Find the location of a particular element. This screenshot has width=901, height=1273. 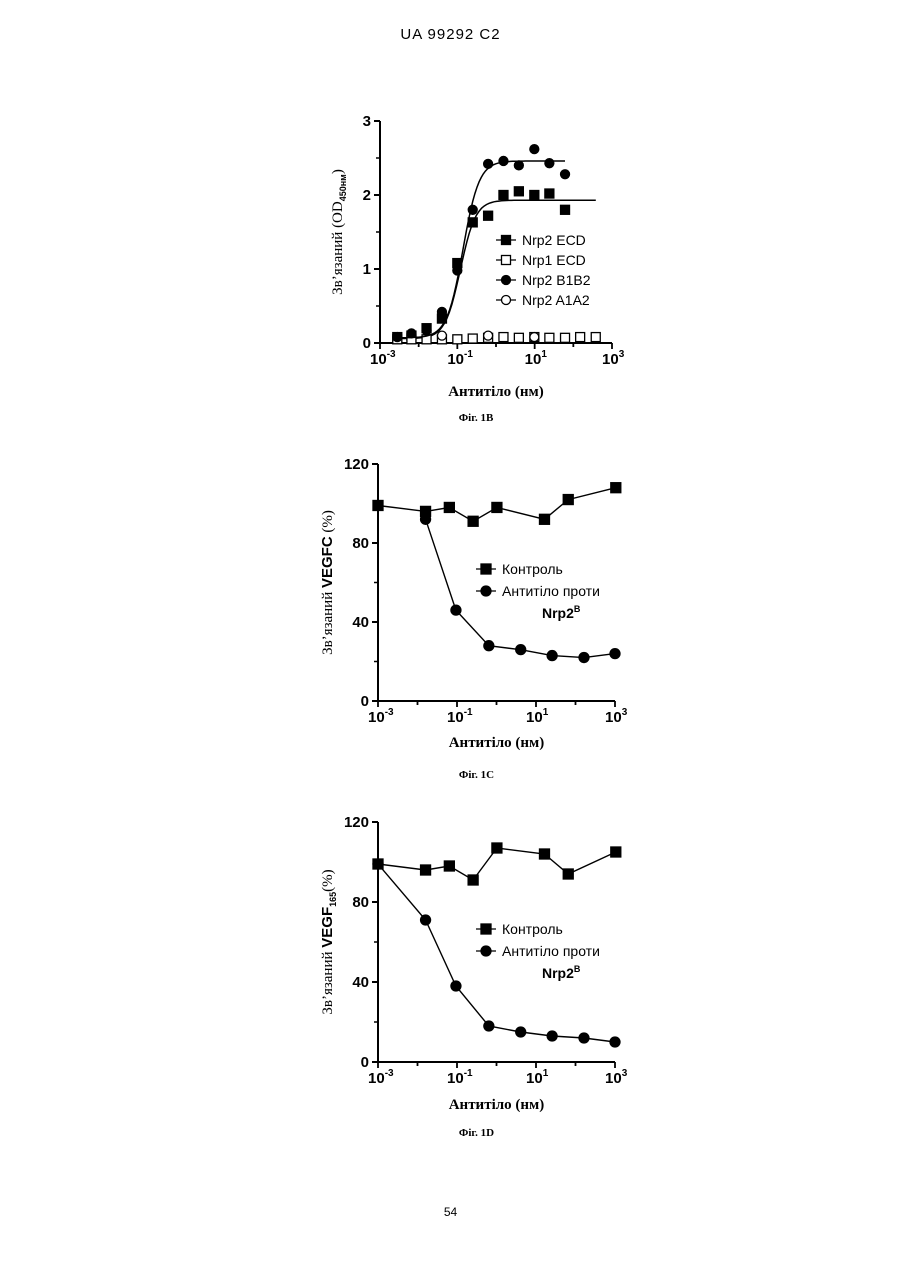

legend-label: Nrp2 ECD is located at coordinates (554, 240).